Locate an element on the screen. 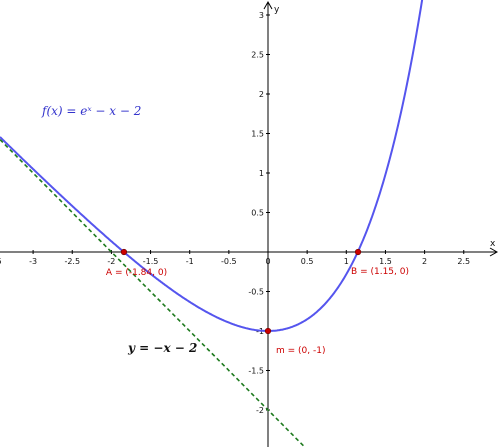 This screenshot has width=500, height=447. y-tick-label: 2.5 is located at coordinates (257, 55).